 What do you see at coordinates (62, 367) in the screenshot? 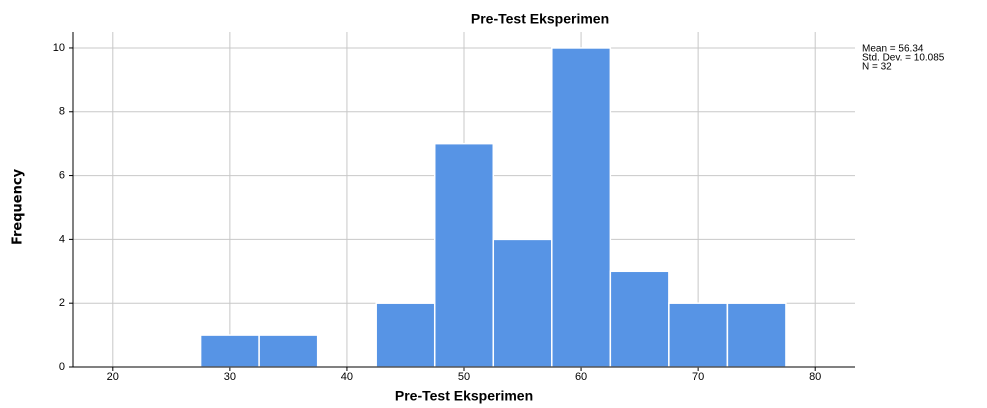
I see `y-tick-label: 0` at bounding box center [62, 367].